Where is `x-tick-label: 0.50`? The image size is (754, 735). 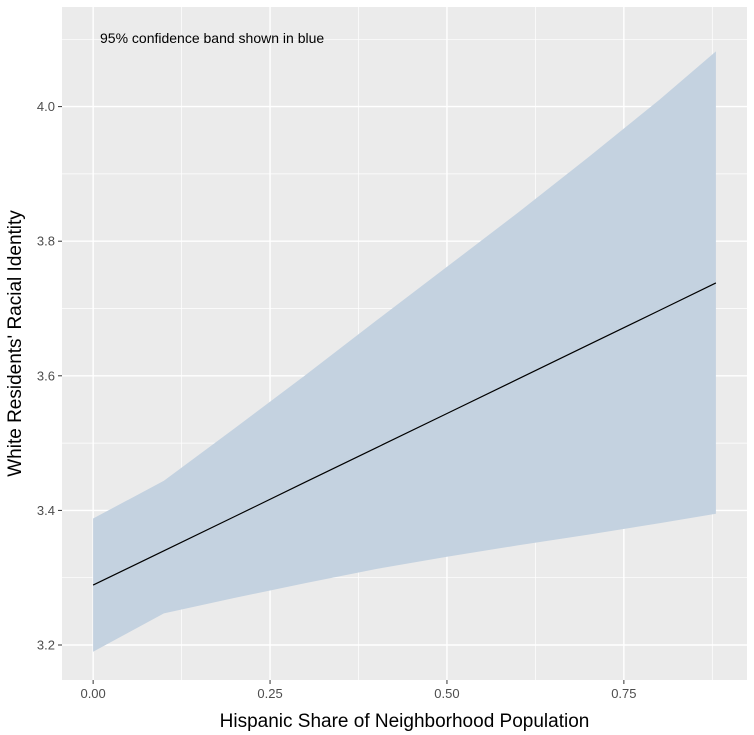 x-tick-label: 0.50 is located at coordinates (446, 693).